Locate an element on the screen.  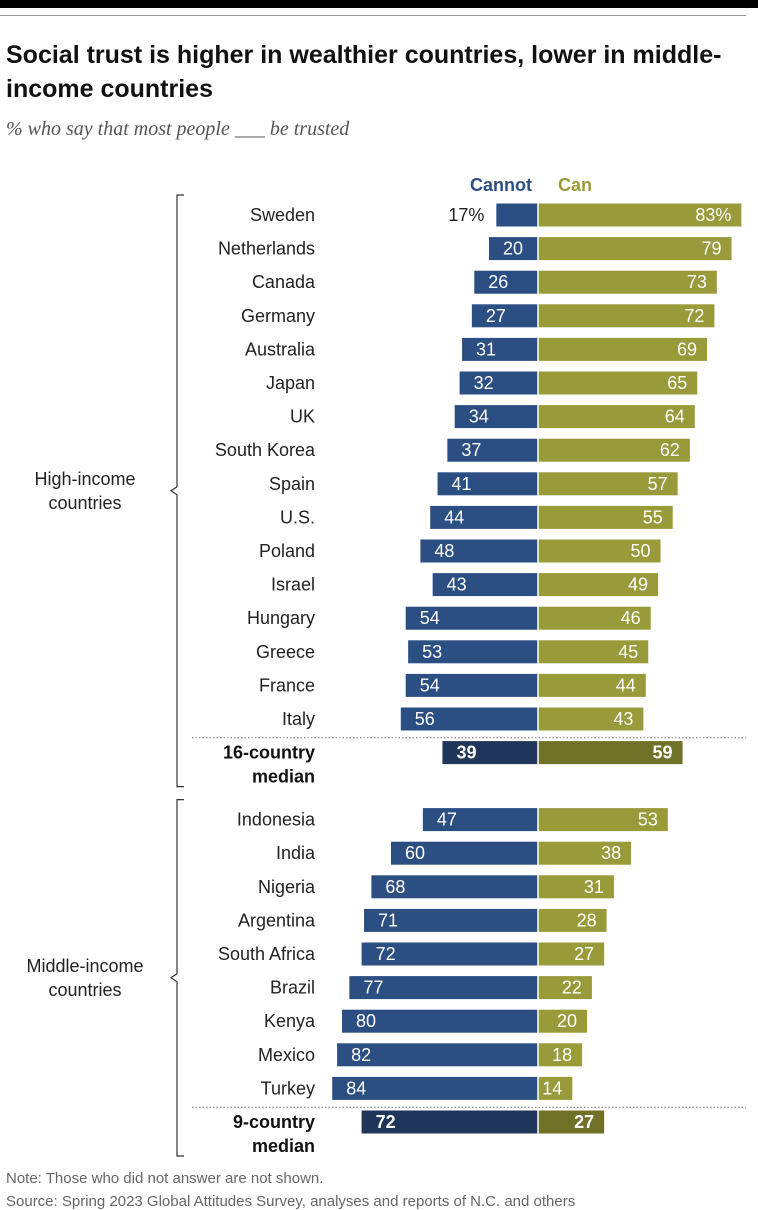
row-greece-can-bar is located at coordinates (593, 652).